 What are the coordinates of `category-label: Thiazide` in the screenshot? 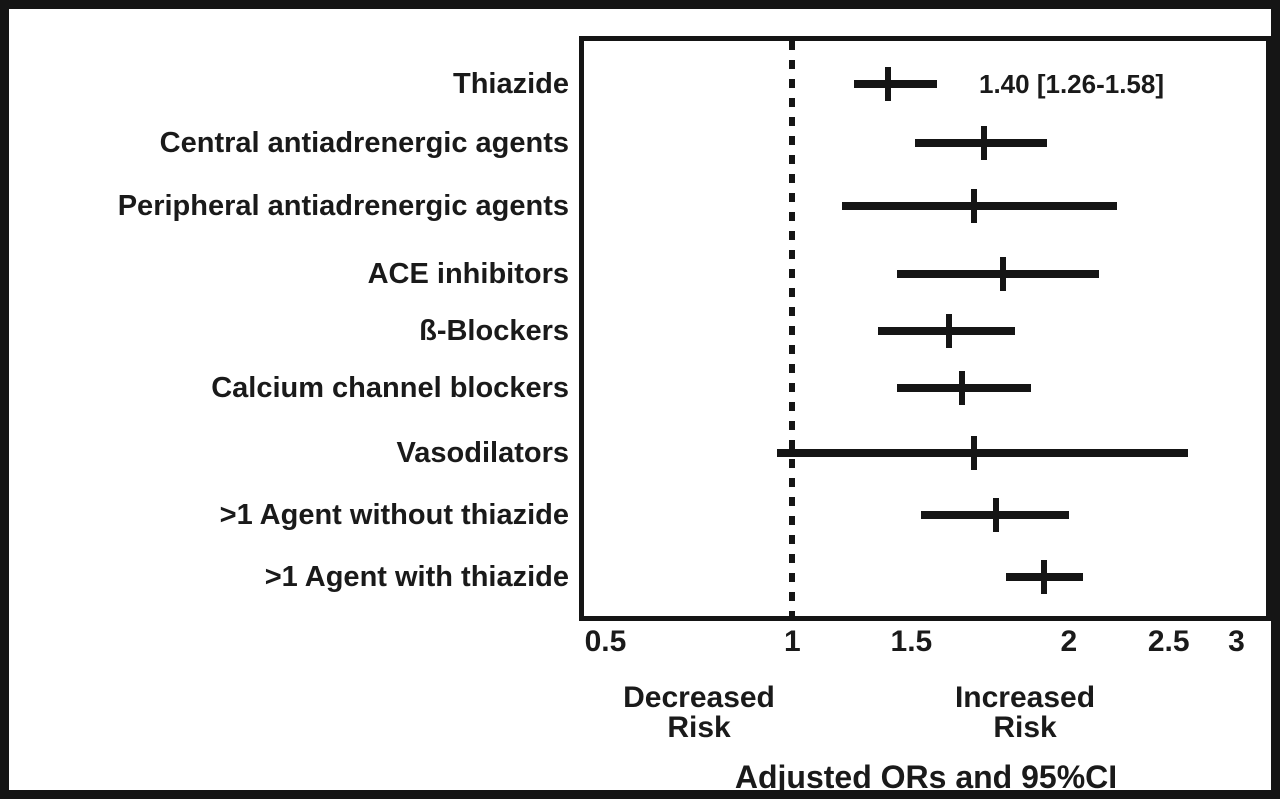 It's located at (510, 84).